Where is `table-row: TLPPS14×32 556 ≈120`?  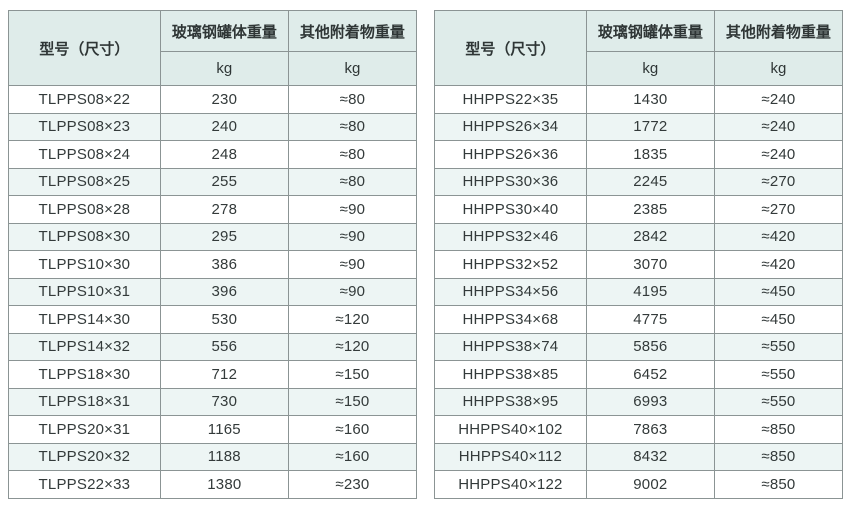
table-row: TLPPS14×32 556 ≈120 is located at coordinates (213, 346).